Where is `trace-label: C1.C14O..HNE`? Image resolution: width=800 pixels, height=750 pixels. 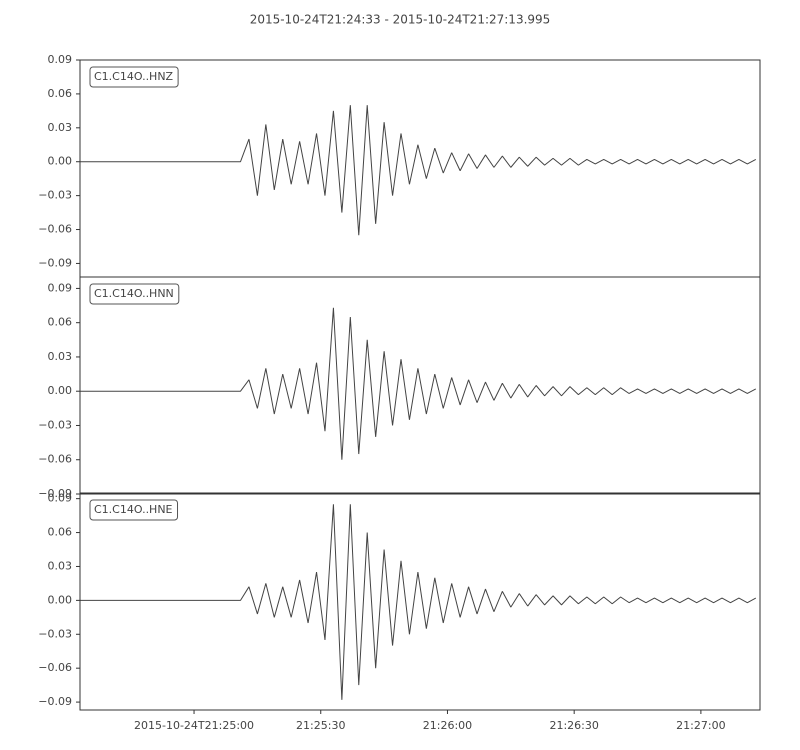
trace-label: C1.C14O..HNE is located at coordinates (133, 509).